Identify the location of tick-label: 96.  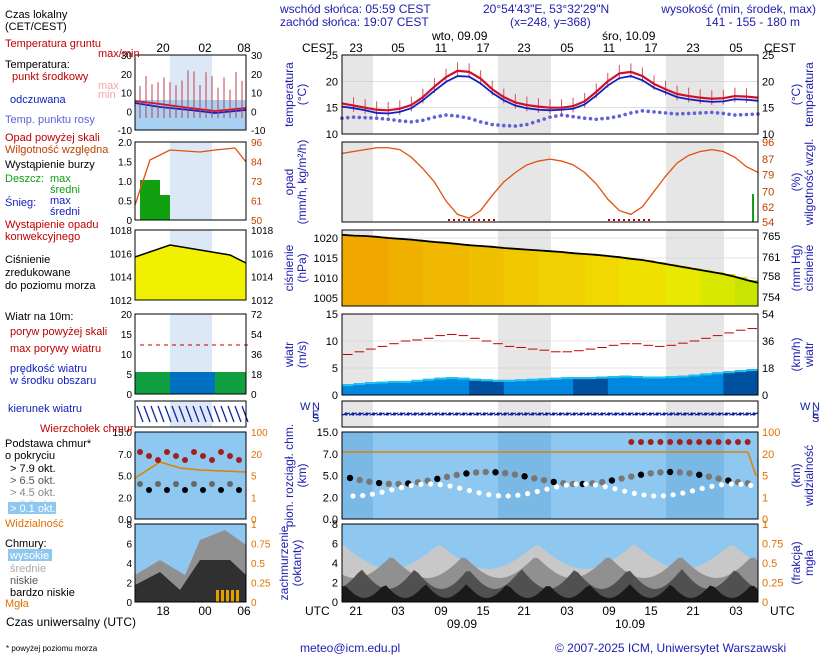
(768, 143).